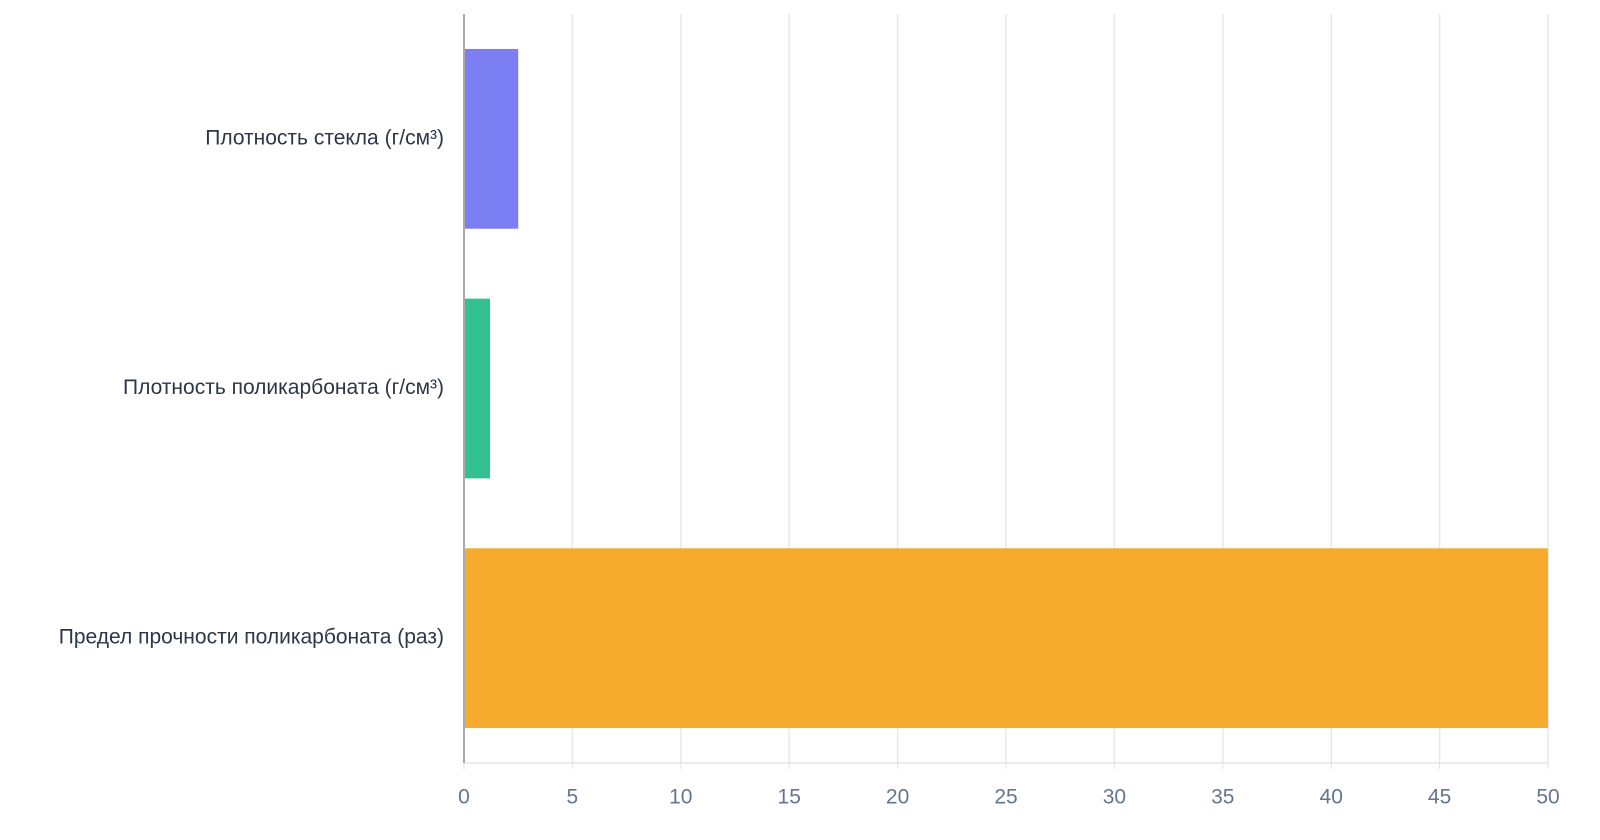 Image resolution: width=1600 pixels, height=840 pixels. I want to click on x-tick-label: 10, so click(680, 797).